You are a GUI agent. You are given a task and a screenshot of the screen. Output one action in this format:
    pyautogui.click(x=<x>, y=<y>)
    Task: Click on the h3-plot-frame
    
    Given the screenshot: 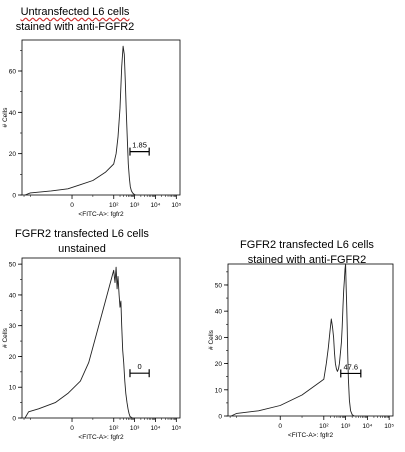 What is the action you would take?
    pyautogui.click(x=310, y=340)
    